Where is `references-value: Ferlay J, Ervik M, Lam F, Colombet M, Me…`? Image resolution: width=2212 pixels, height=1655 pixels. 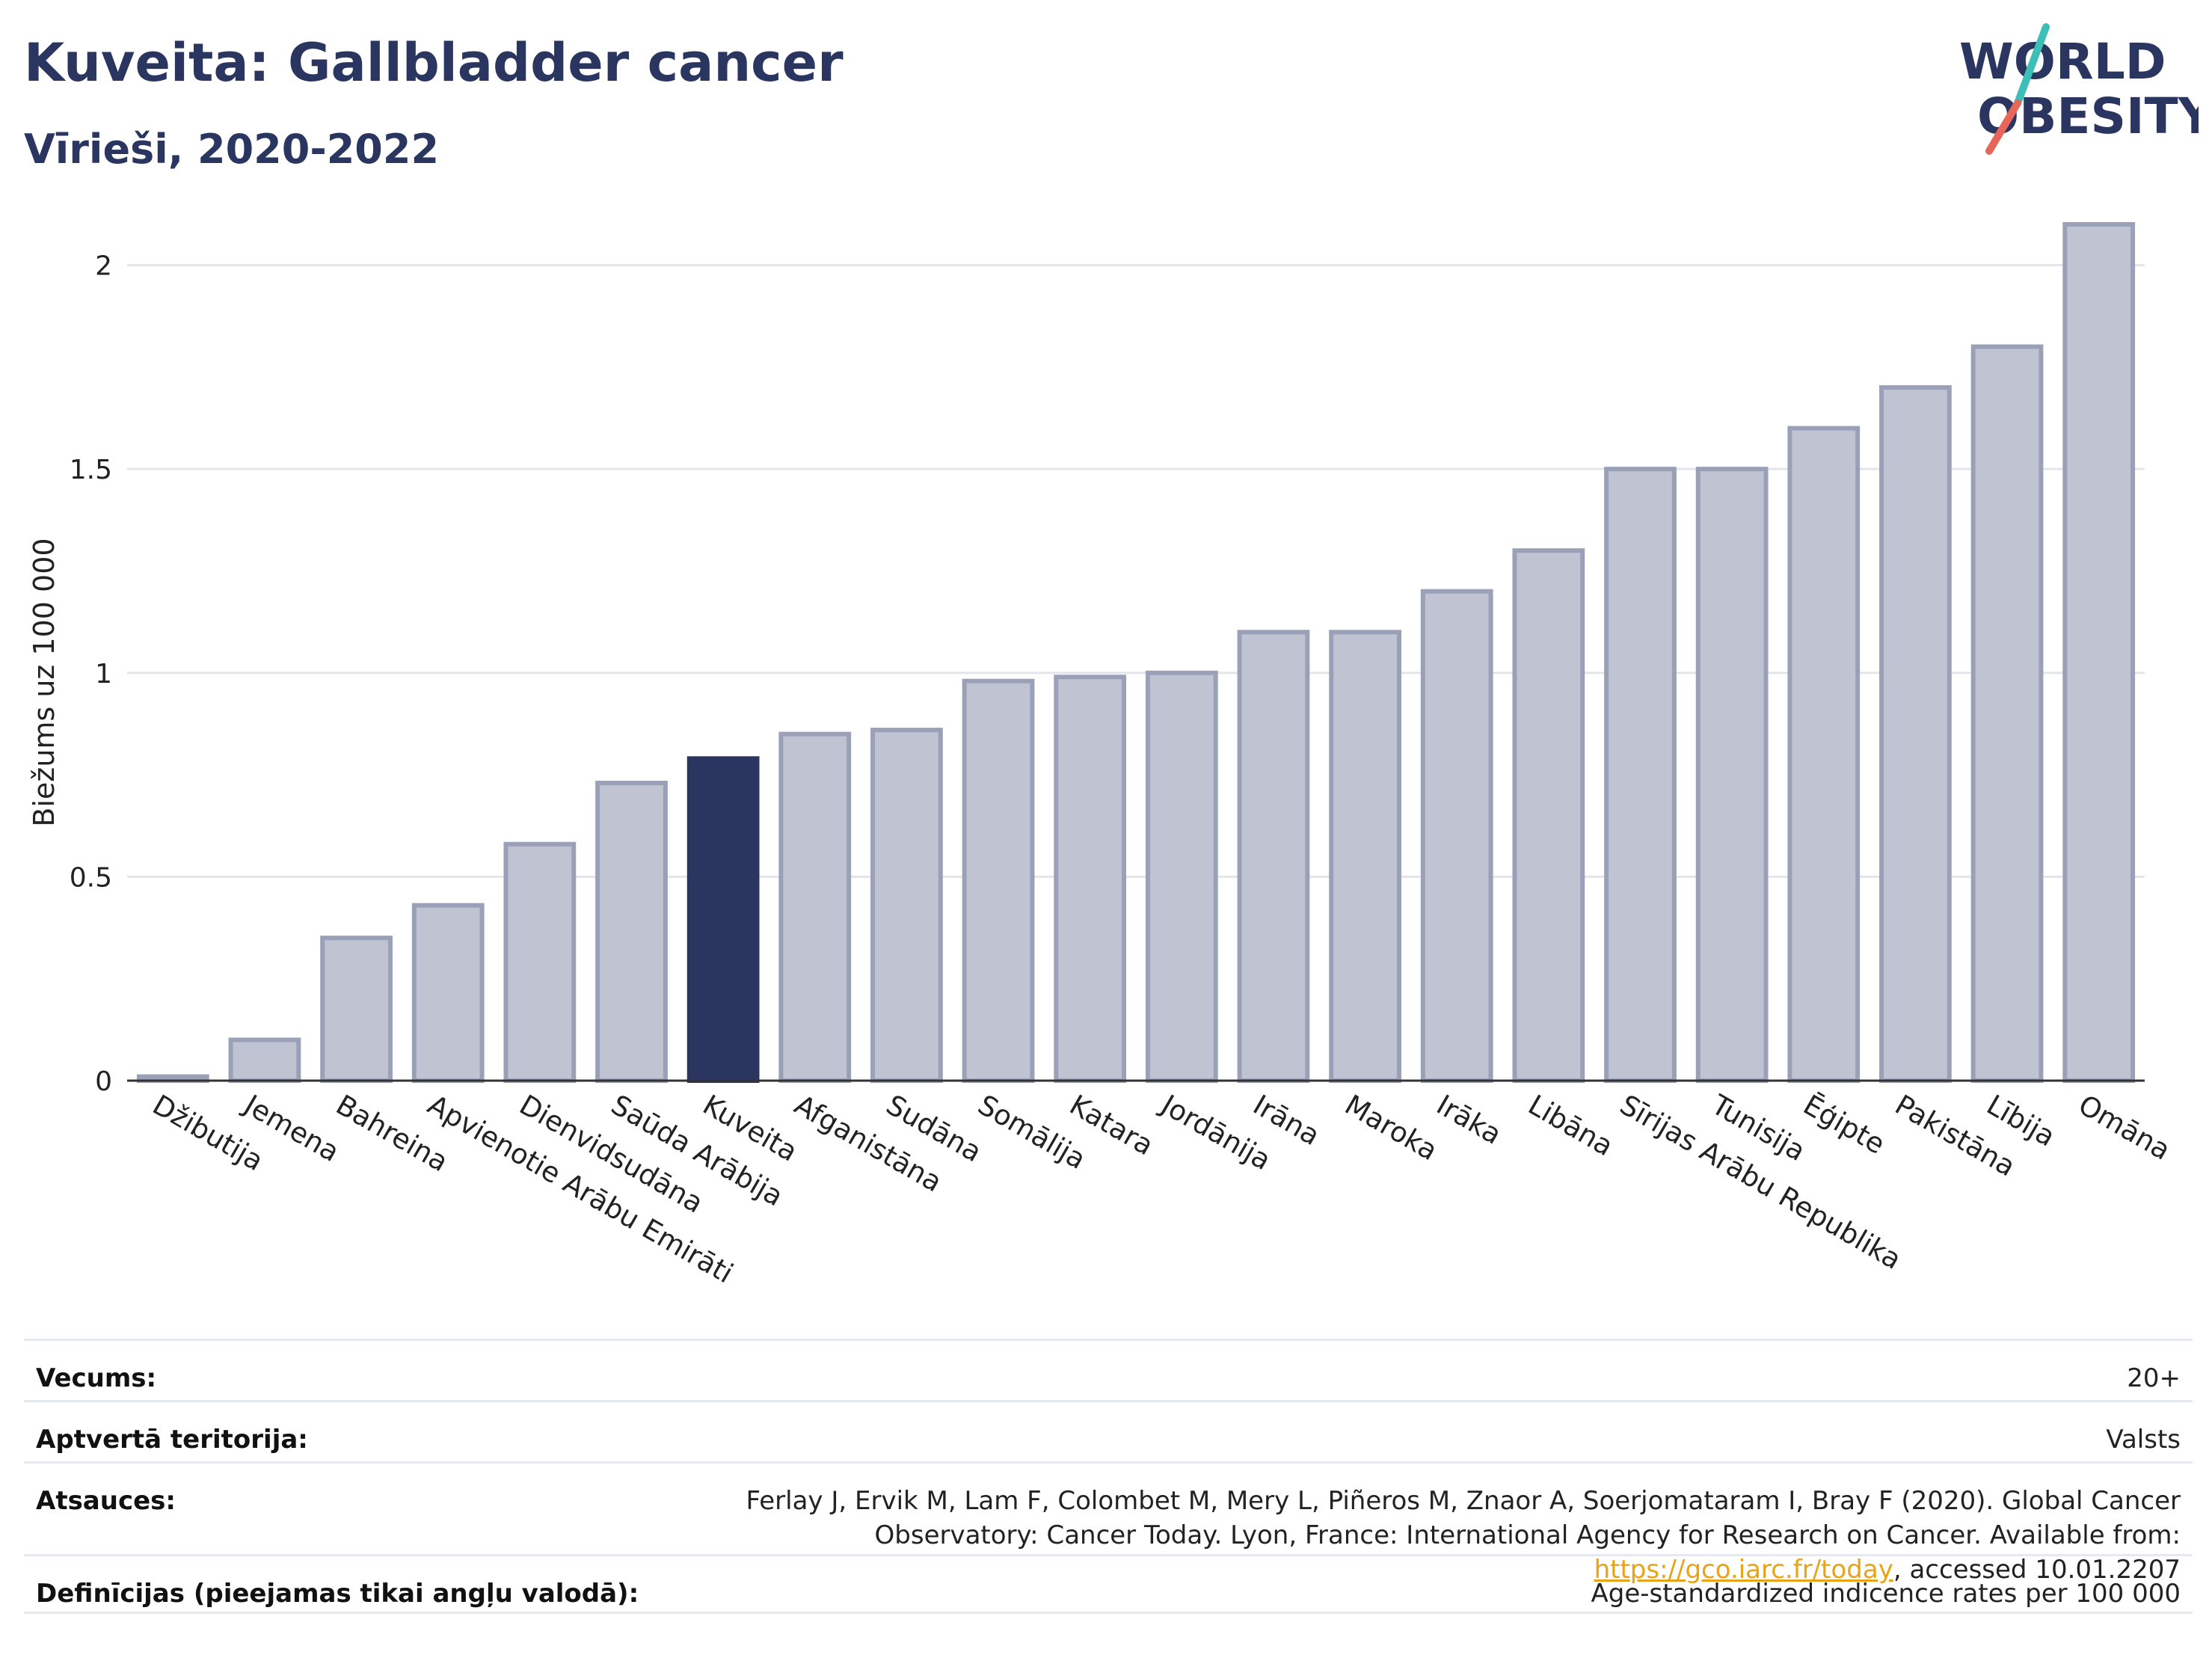 references-value: Ferlay J, Ervik M, Lam F, Colombet M, Me… is located at coordinates (1388, 1536).